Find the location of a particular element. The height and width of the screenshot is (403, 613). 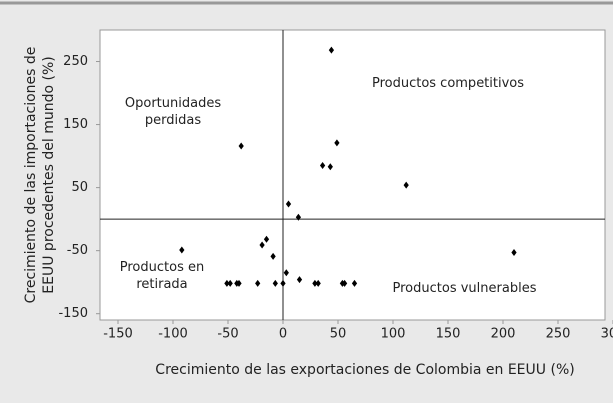

x-tick-label: 300 is located at coordinates (607, 334).